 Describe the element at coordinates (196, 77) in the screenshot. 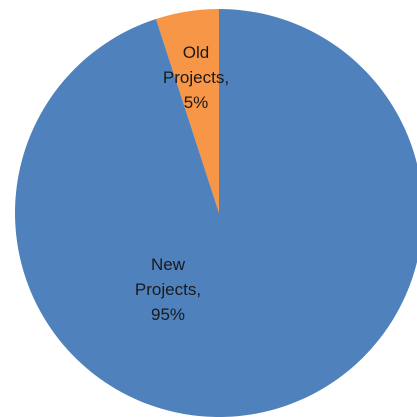

I see `data-label-old-projects: Old Projects, 5%` at that location.